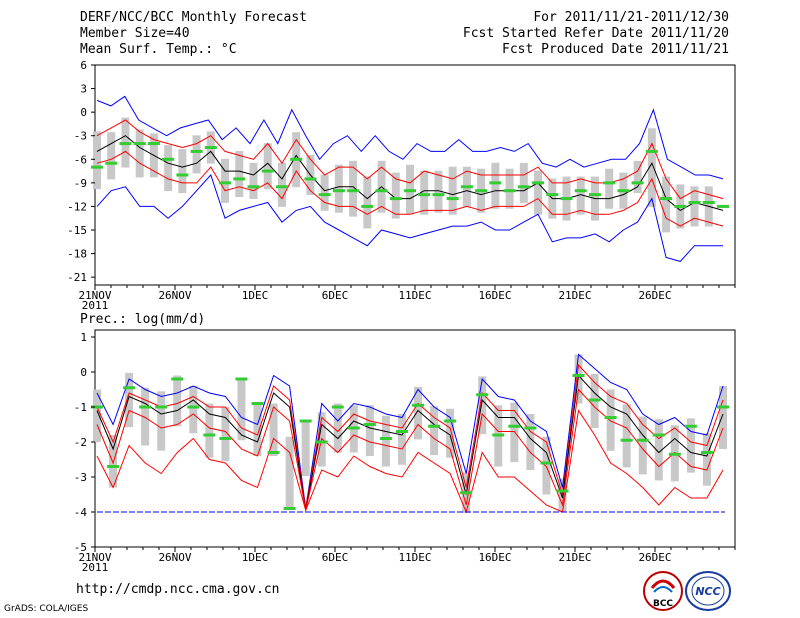  Describe the element at coordinates (80, 477) in the screenshot. I see `prec-ytick-label: -3` at that location.